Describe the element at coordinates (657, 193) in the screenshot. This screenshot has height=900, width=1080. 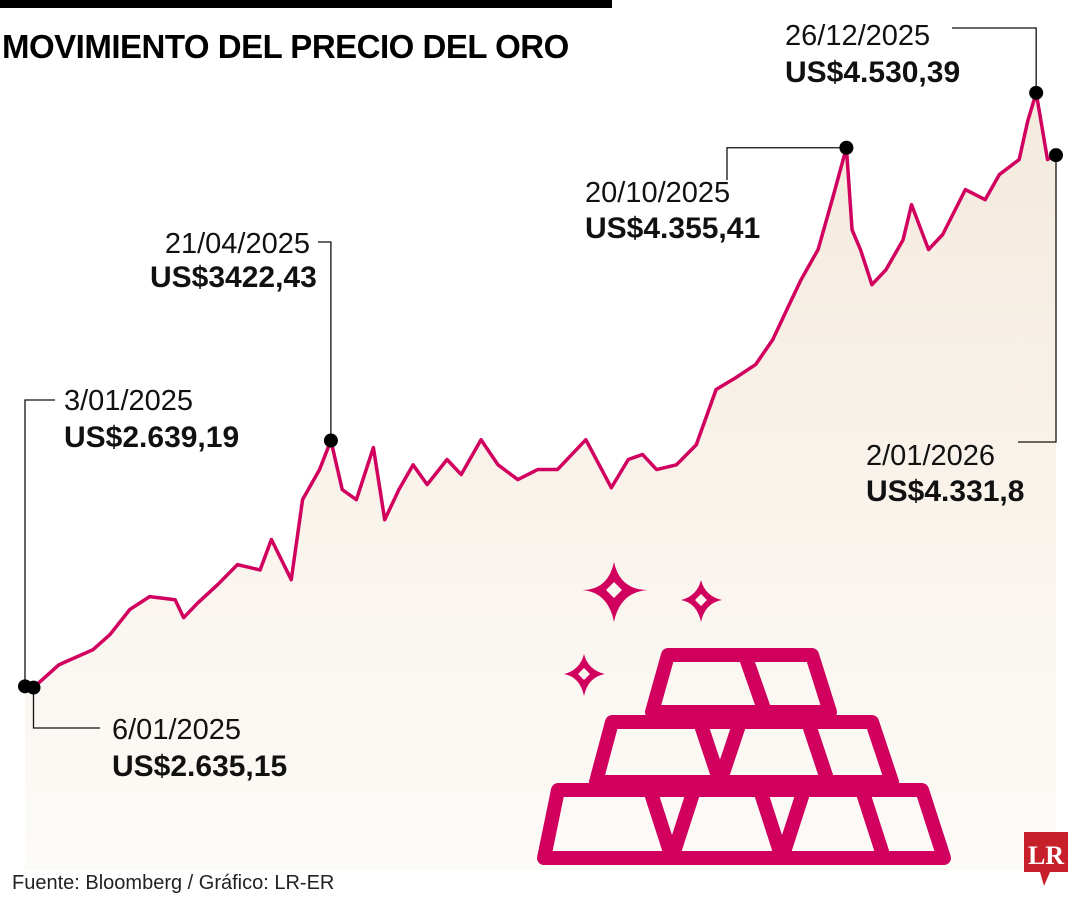
I see `annotation-date: 20/10/2025` at that location.